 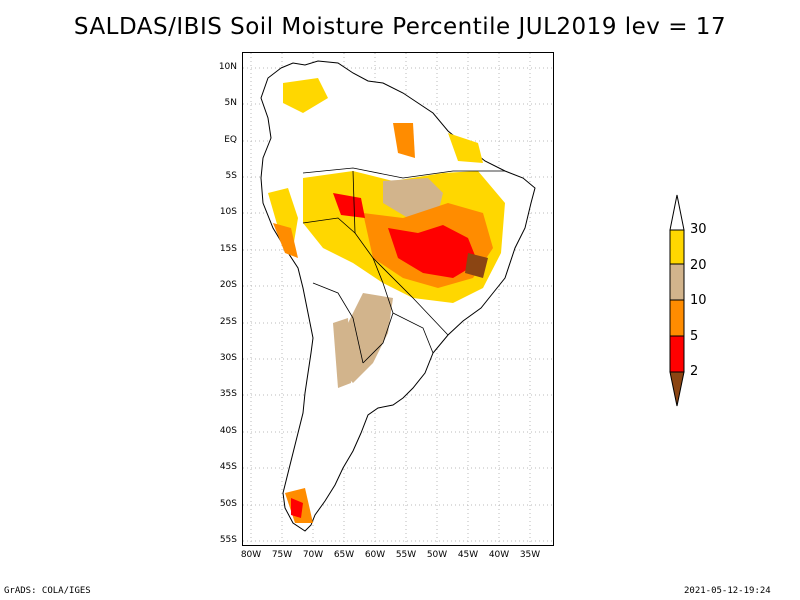 I want to click on lat-tick-label: 10S, so click(x=228, y=212).